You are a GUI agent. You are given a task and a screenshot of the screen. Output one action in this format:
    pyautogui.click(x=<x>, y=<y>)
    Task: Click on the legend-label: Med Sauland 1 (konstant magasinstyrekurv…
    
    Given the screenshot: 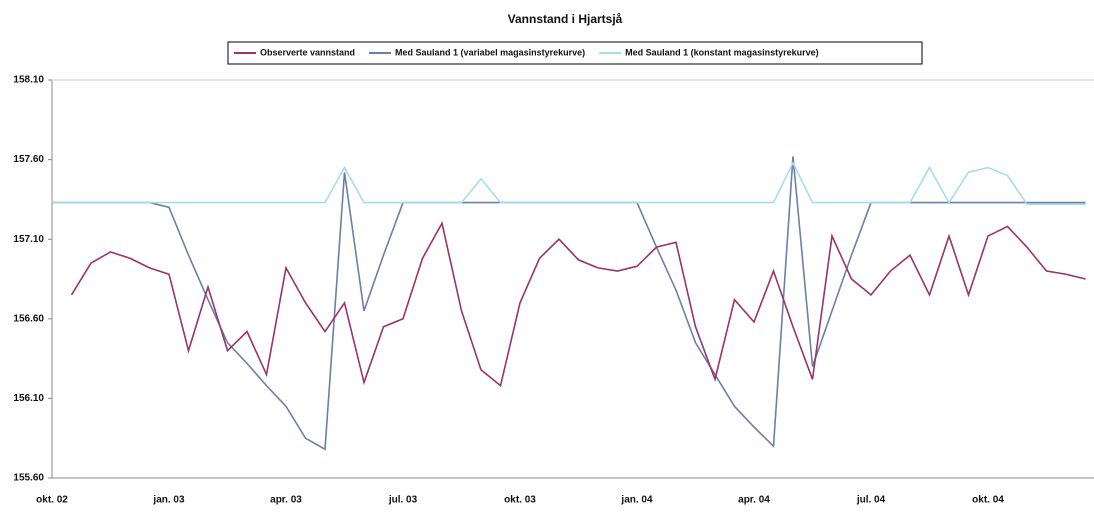 What is the action you would take?
    pyautogui.click(x=722, y=52)
    